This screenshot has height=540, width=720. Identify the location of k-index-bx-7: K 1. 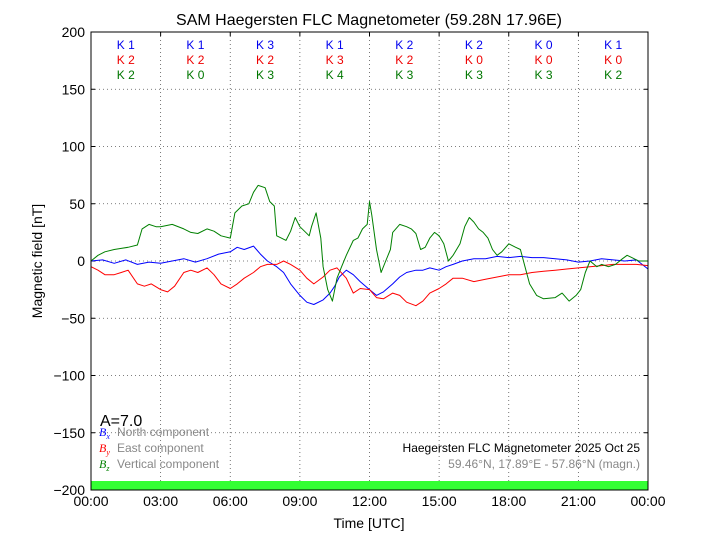
(613, 45).